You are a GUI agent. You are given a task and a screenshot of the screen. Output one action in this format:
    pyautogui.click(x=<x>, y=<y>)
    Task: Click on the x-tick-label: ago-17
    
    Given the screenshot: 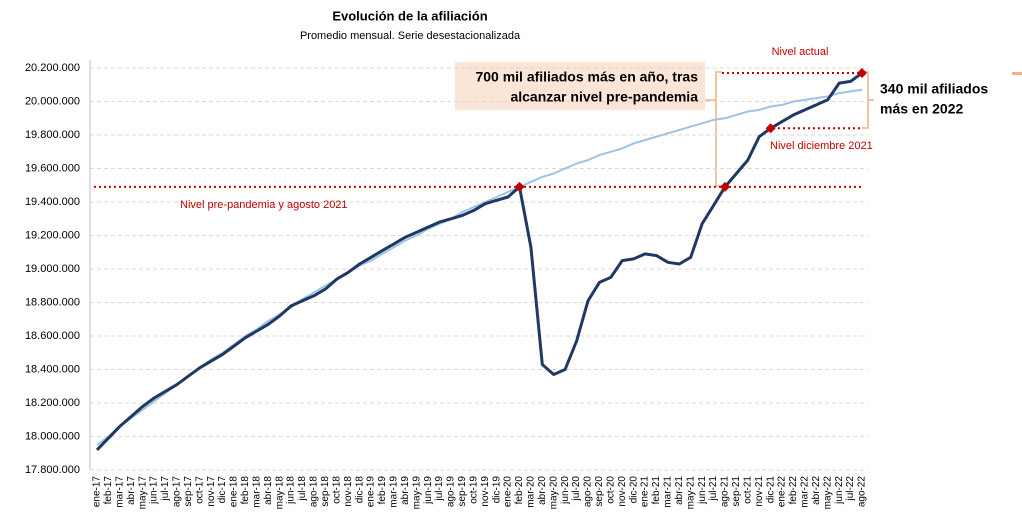 What is the action you would take?
    pyautogui.click(x=177, y=492)
    